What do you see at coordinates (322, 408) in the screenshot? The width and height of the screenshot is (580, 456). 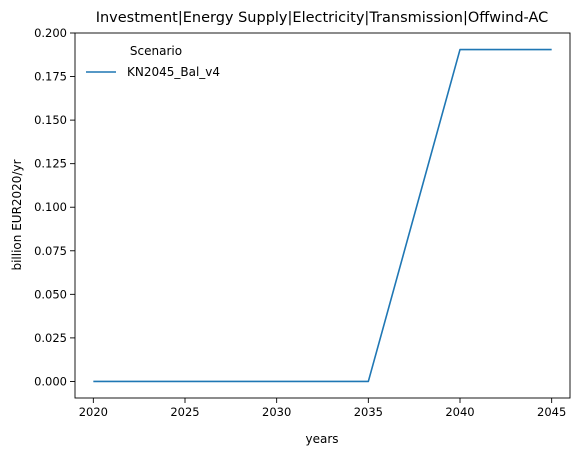 I see `x-axis: 2020 2025 2030 2035 2040 2045` at bounding box center [322, 408].